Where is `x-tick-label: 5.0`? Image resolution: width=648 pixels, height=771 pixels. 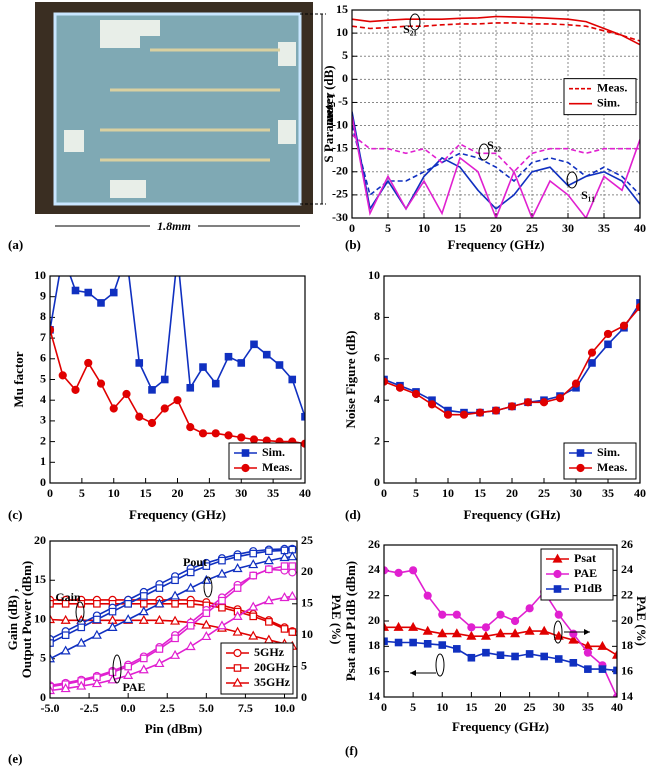
x-tick-label: 5.0 is located at coordinates (206, 708).